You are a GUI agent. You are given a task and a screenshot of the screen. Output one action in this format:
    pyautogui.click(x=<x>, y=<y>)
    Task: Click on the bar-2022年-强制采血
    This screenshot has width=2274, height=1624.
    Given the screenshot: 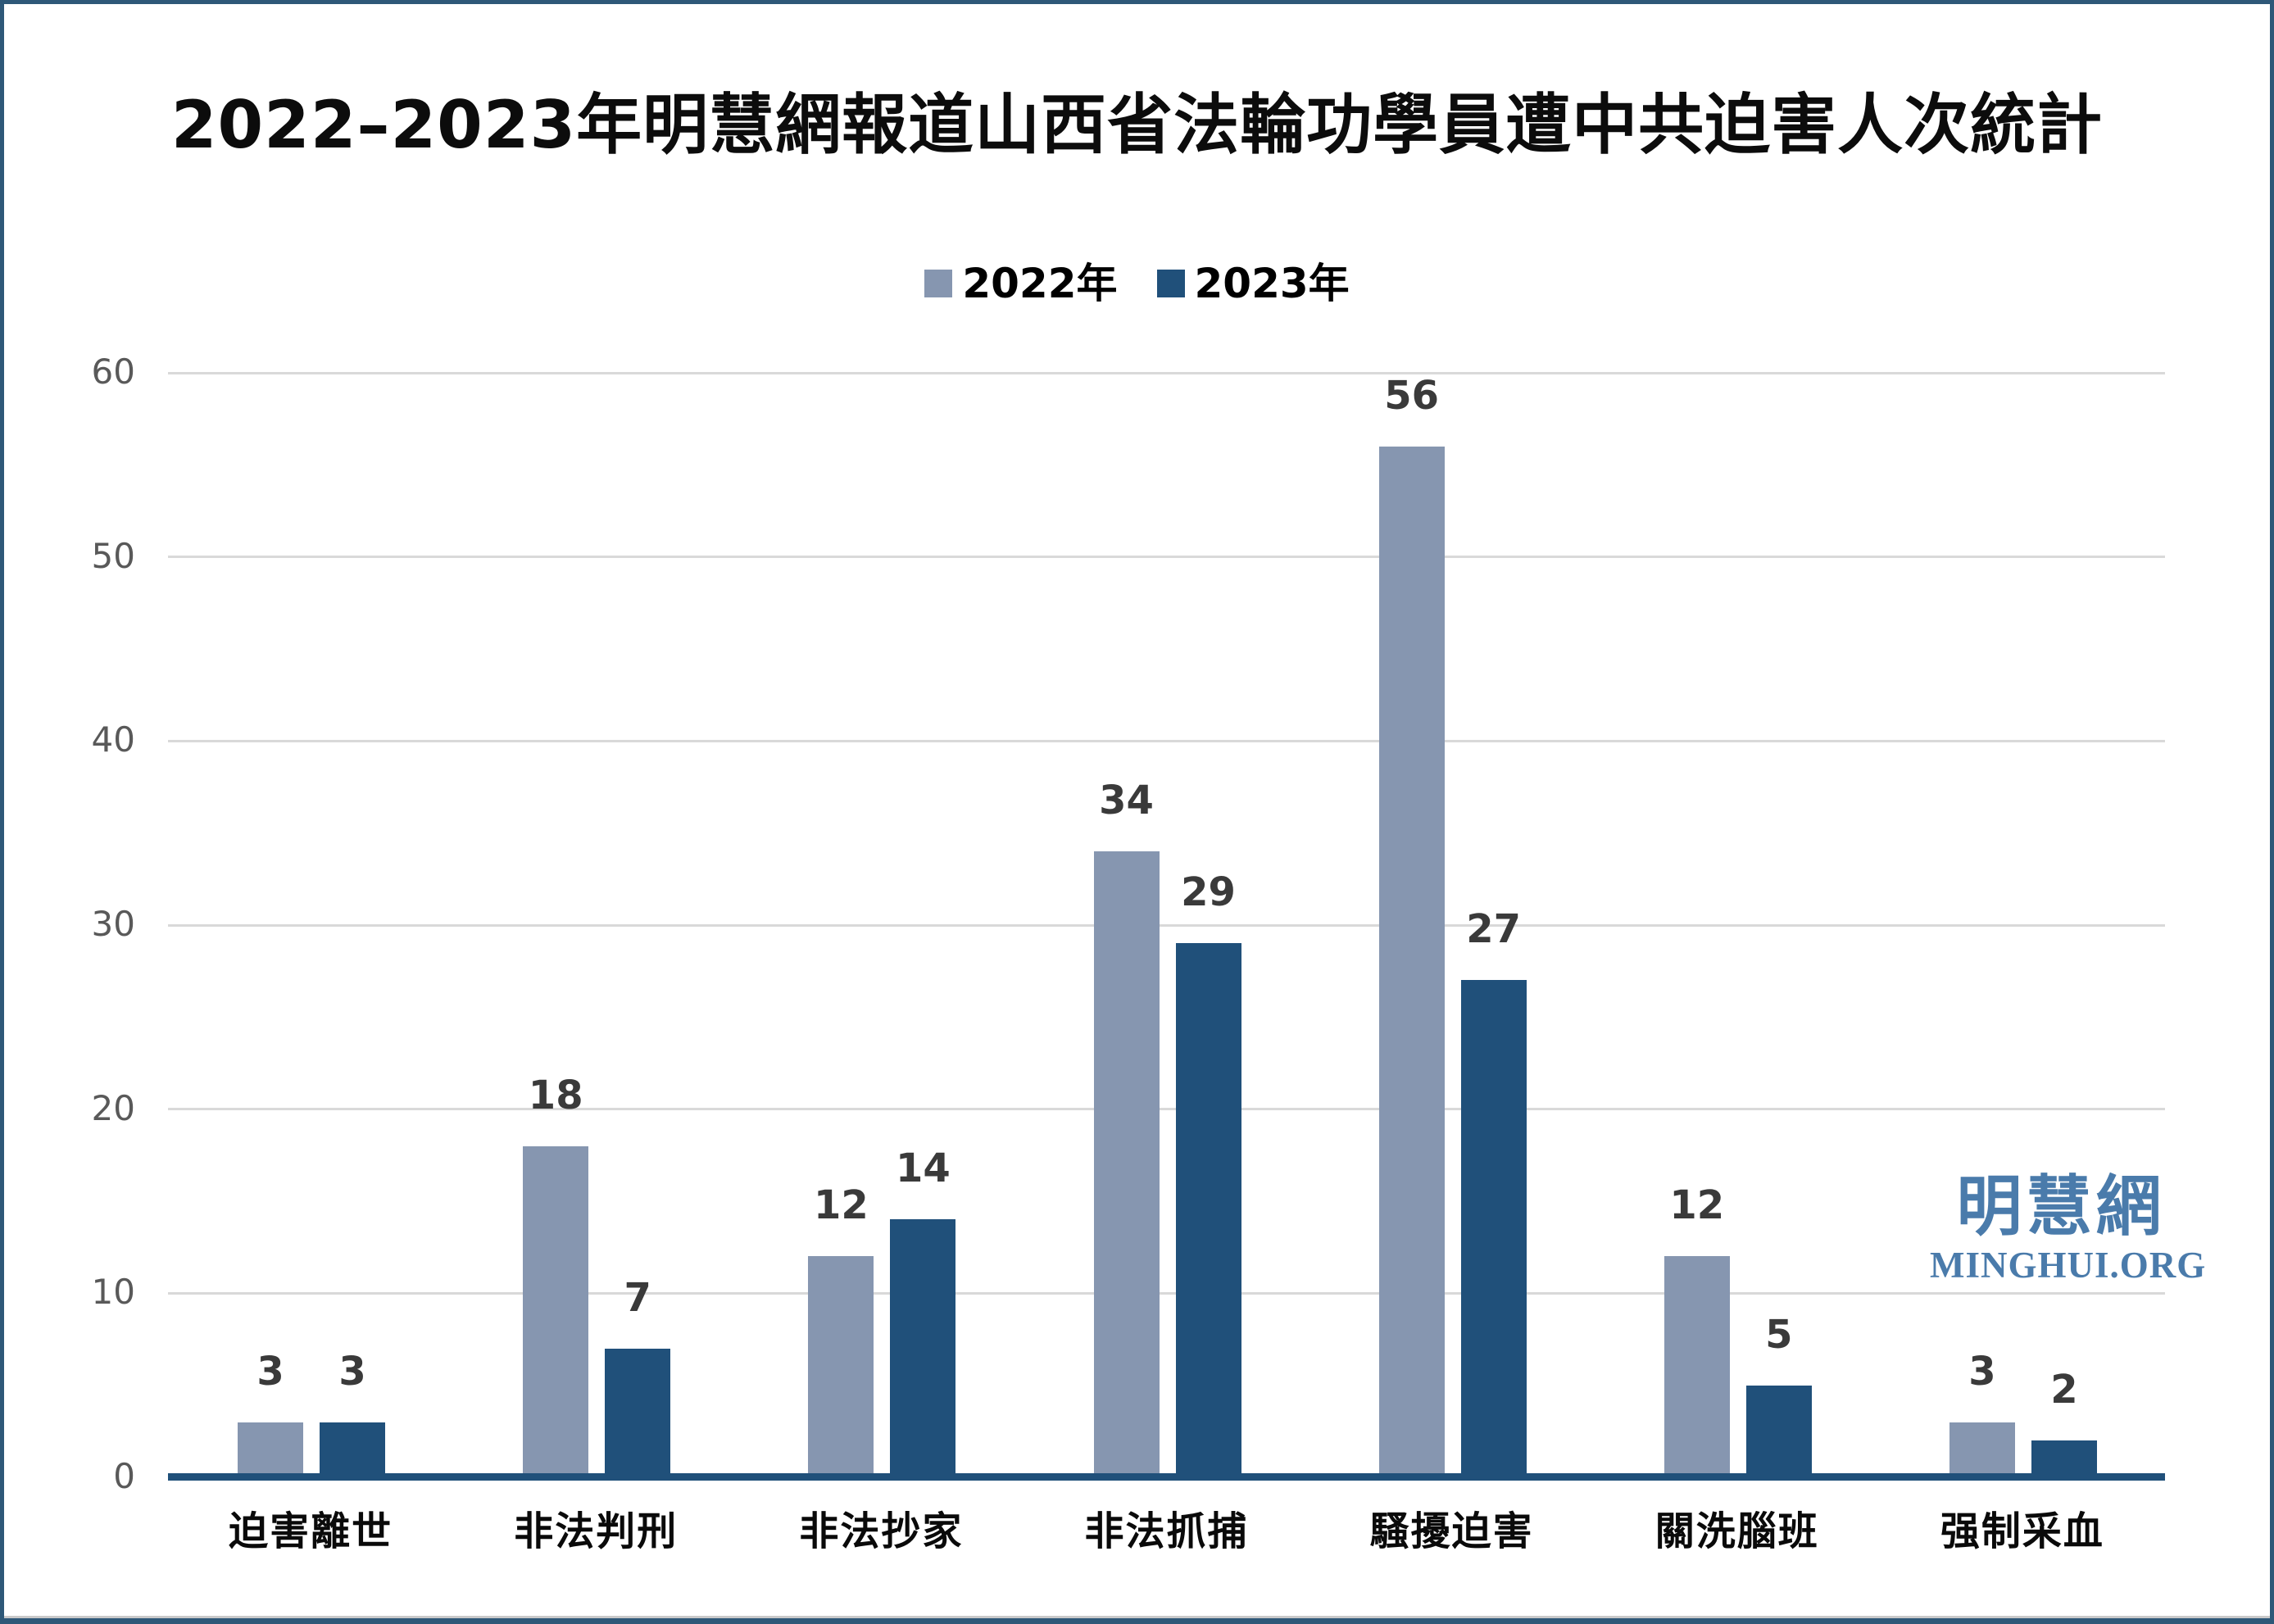 What is the action you would take?
    pyautogui.click(x=1982, y=1449)
    